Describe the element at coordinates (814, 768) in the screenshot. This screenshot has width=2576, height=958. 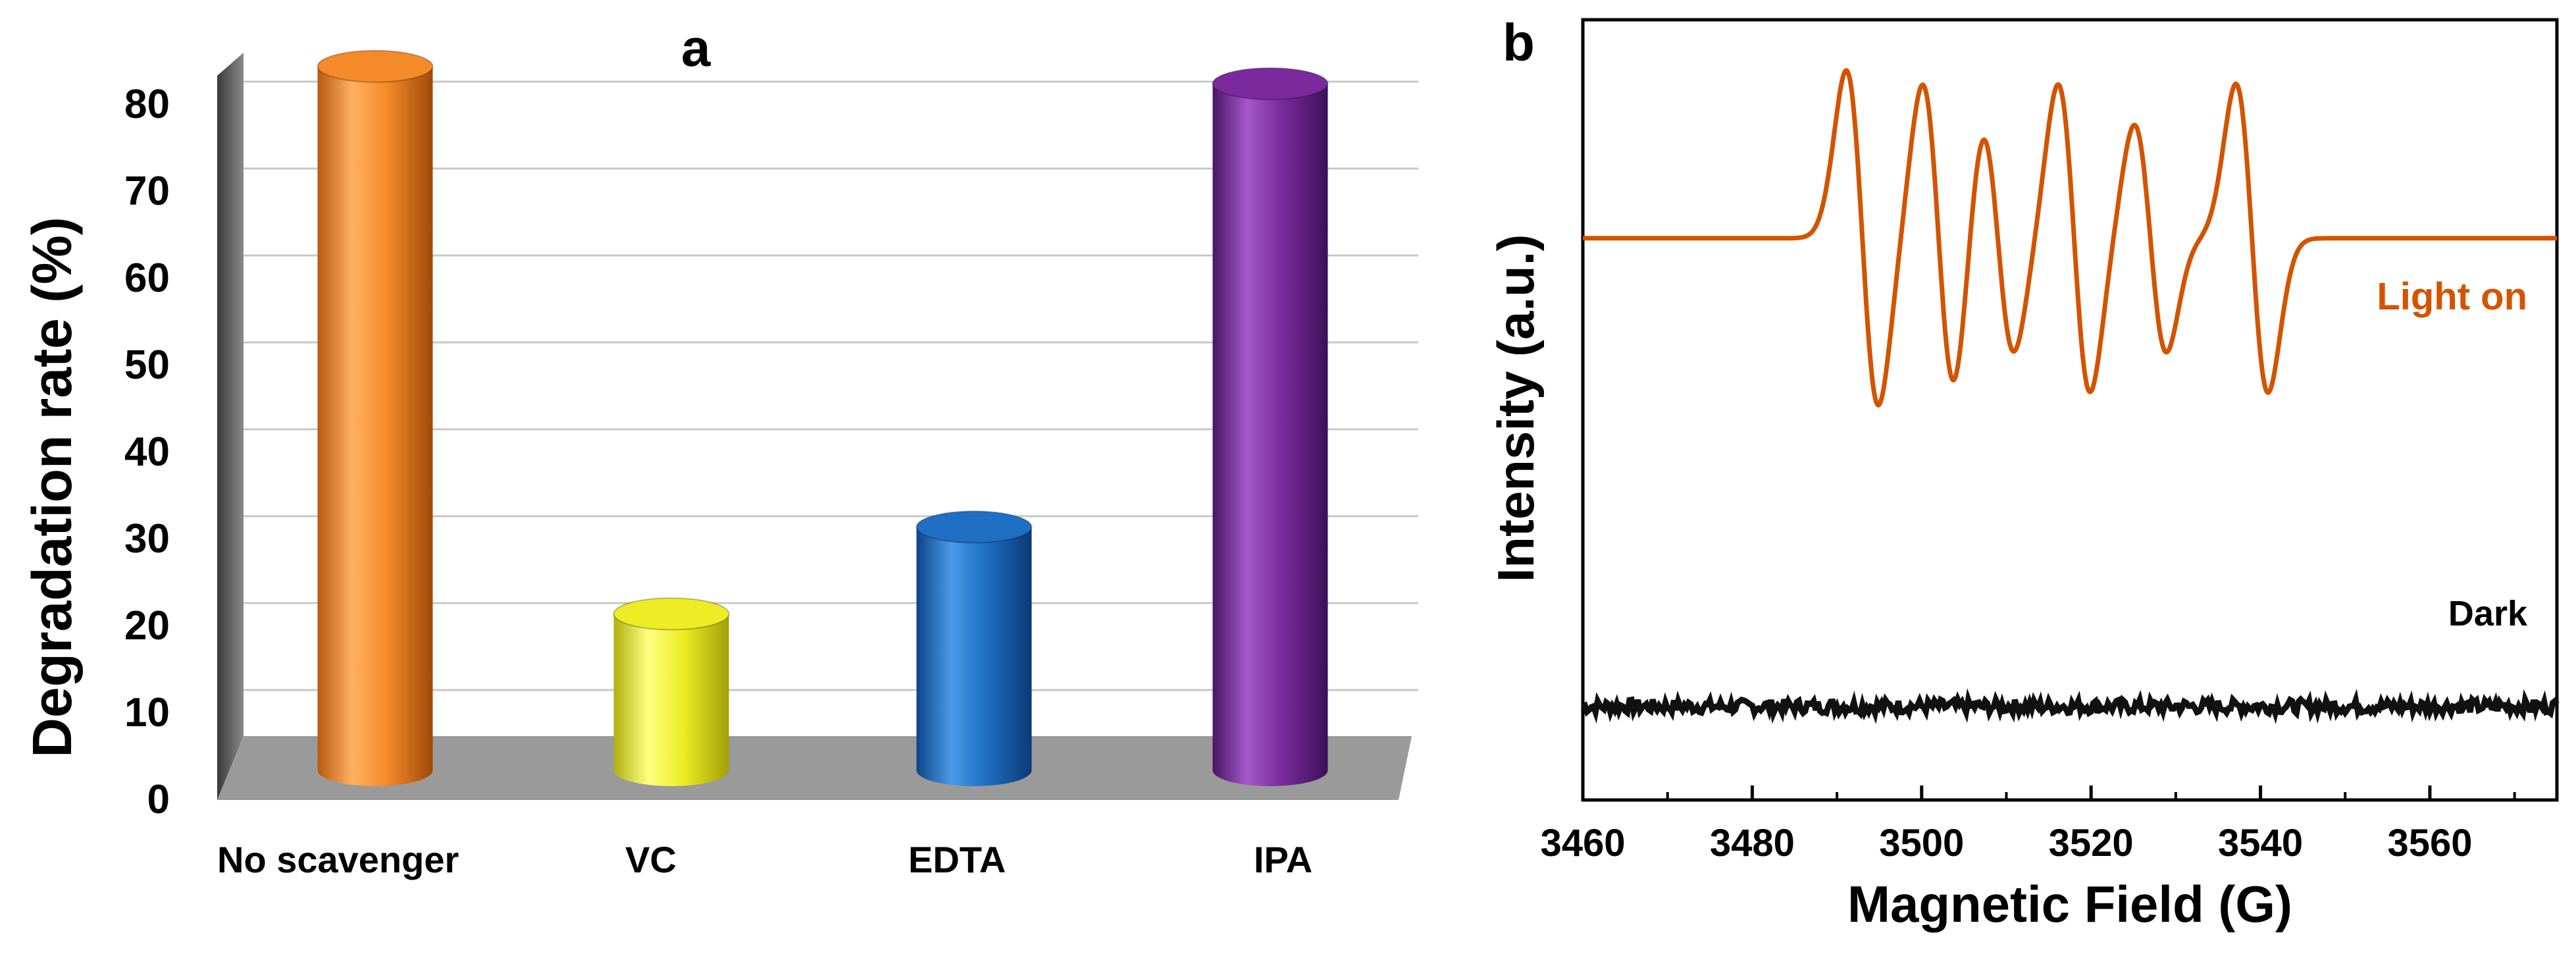
I see `panel-a-floor` at that location.